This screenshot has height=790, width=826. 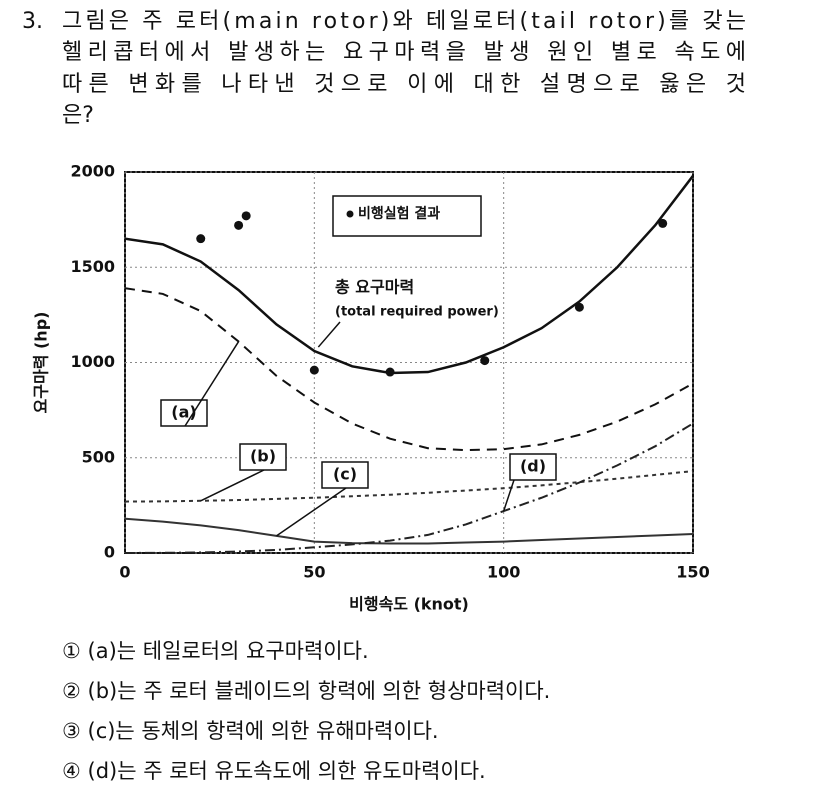 What do you see at coordinates (78, 115) in the screenshot?
I see `question-line: 은?` at bounding box center [78, 115].